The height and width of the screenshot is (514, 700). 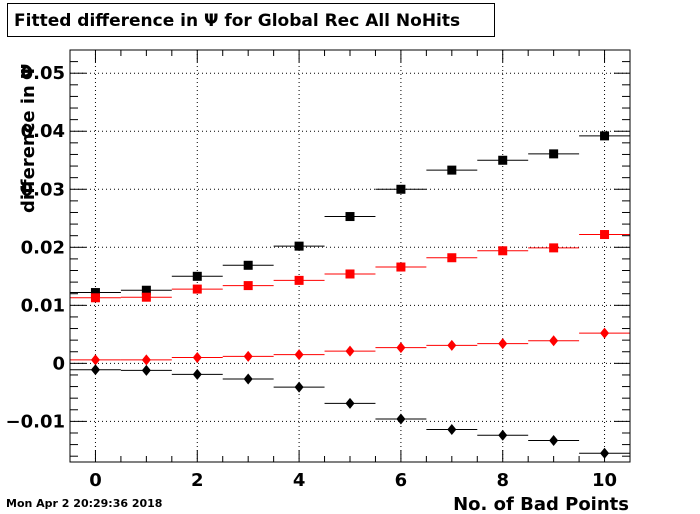 What do you see at coordinates (604, 480) in the screenshot?
I see `x-tick-label: 10` at bounding box center [604, 480].